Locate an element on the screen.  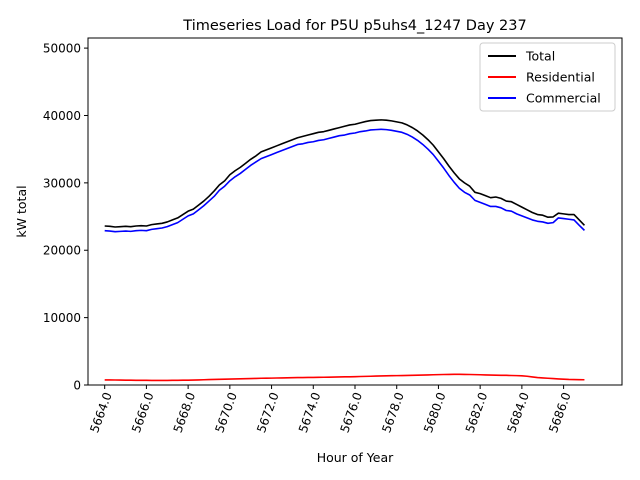
y-axis-ticks: 0 10000 20000 30000 40000 50000 is located at coordinates (65, 217).